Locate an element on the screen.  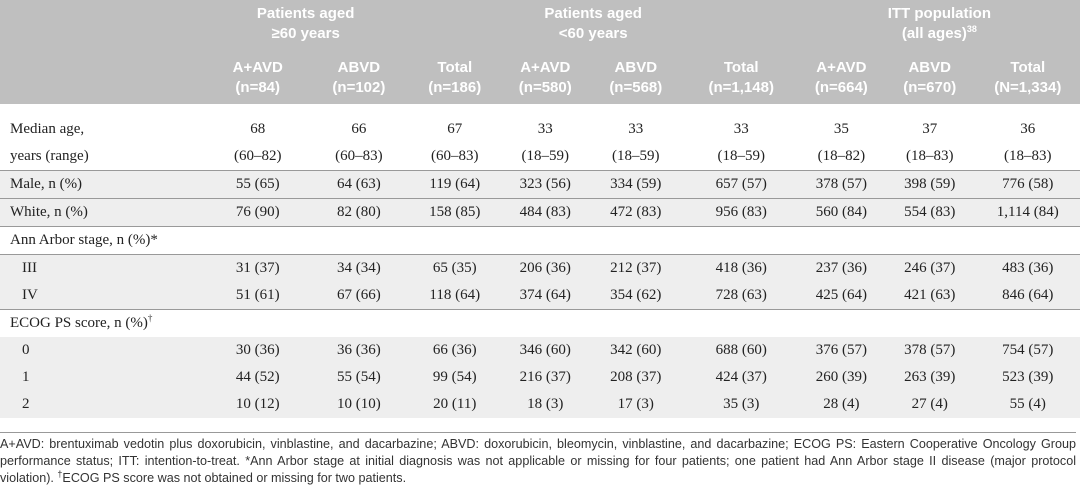
row-label-text: 1 is located at coordinates (26, 377).